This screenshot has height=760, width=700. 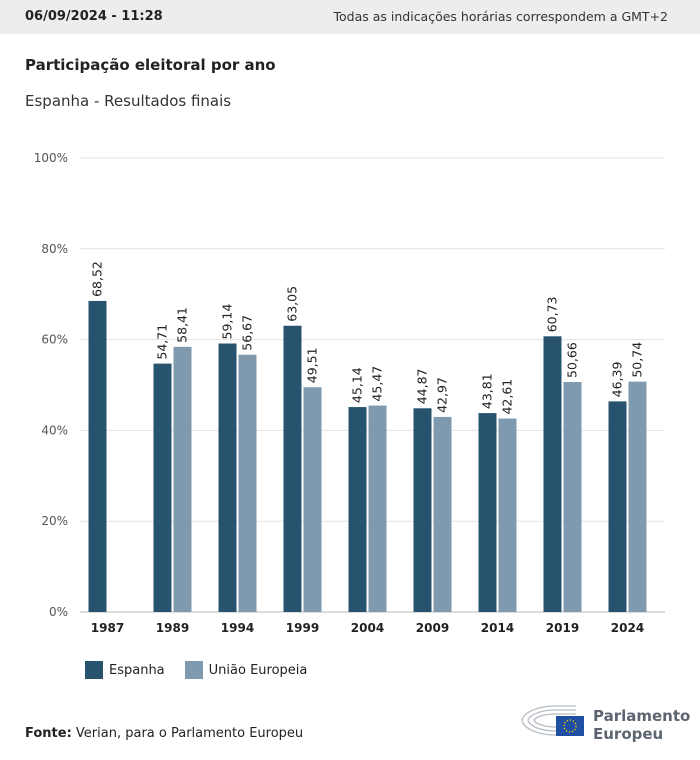 What do you see at coordinates (94, 16) in the screenshot?
I see `timestamp: 06/09/2024 - 11:28` at bounding box center [94, 16].